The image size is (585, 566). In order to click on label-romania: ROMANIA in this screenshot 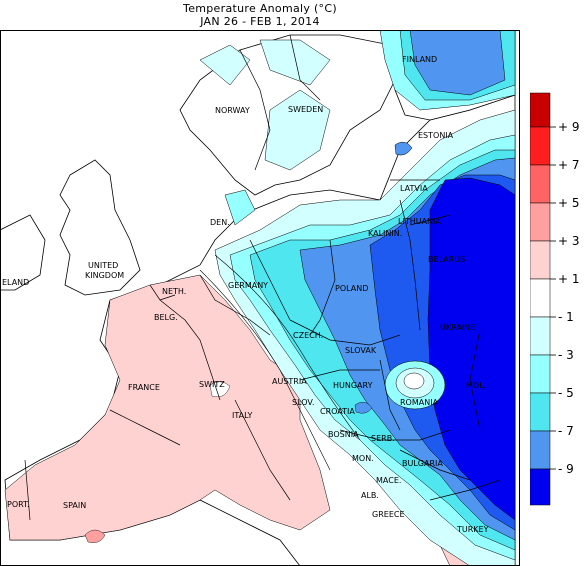, I will do `click(419, 402)`.